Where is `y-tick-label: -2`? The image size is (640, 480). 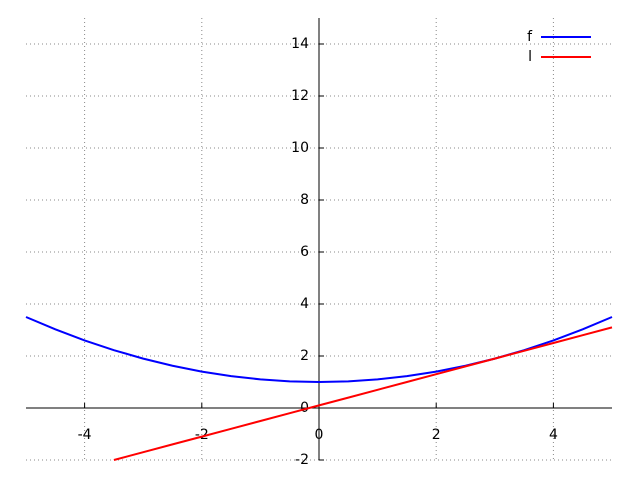 y-tick-label: -2 is located at coordinates (302, 460).